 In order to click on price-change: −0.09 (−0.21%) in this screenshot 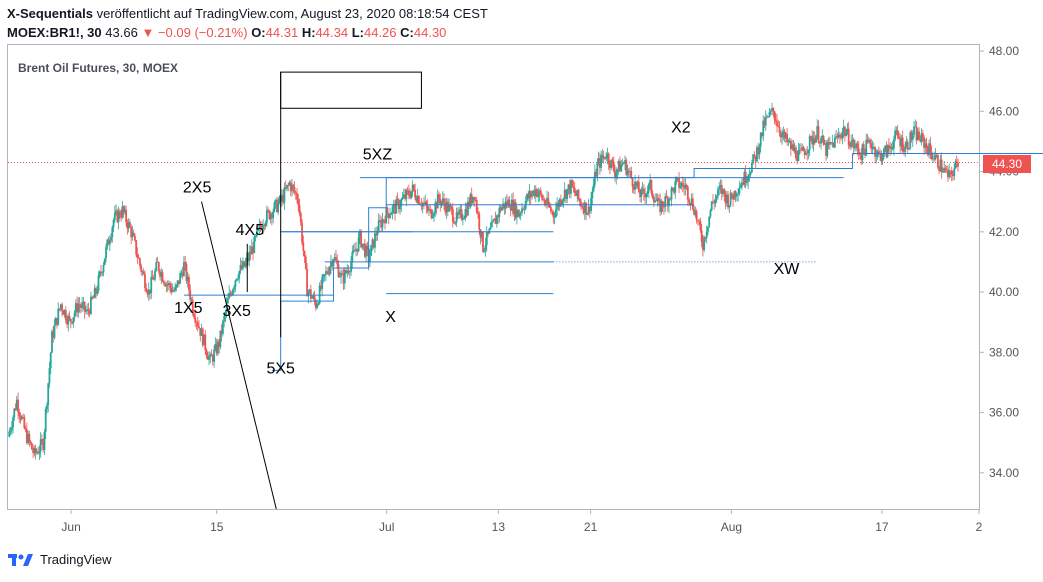, I will do `click(202, 32)`.